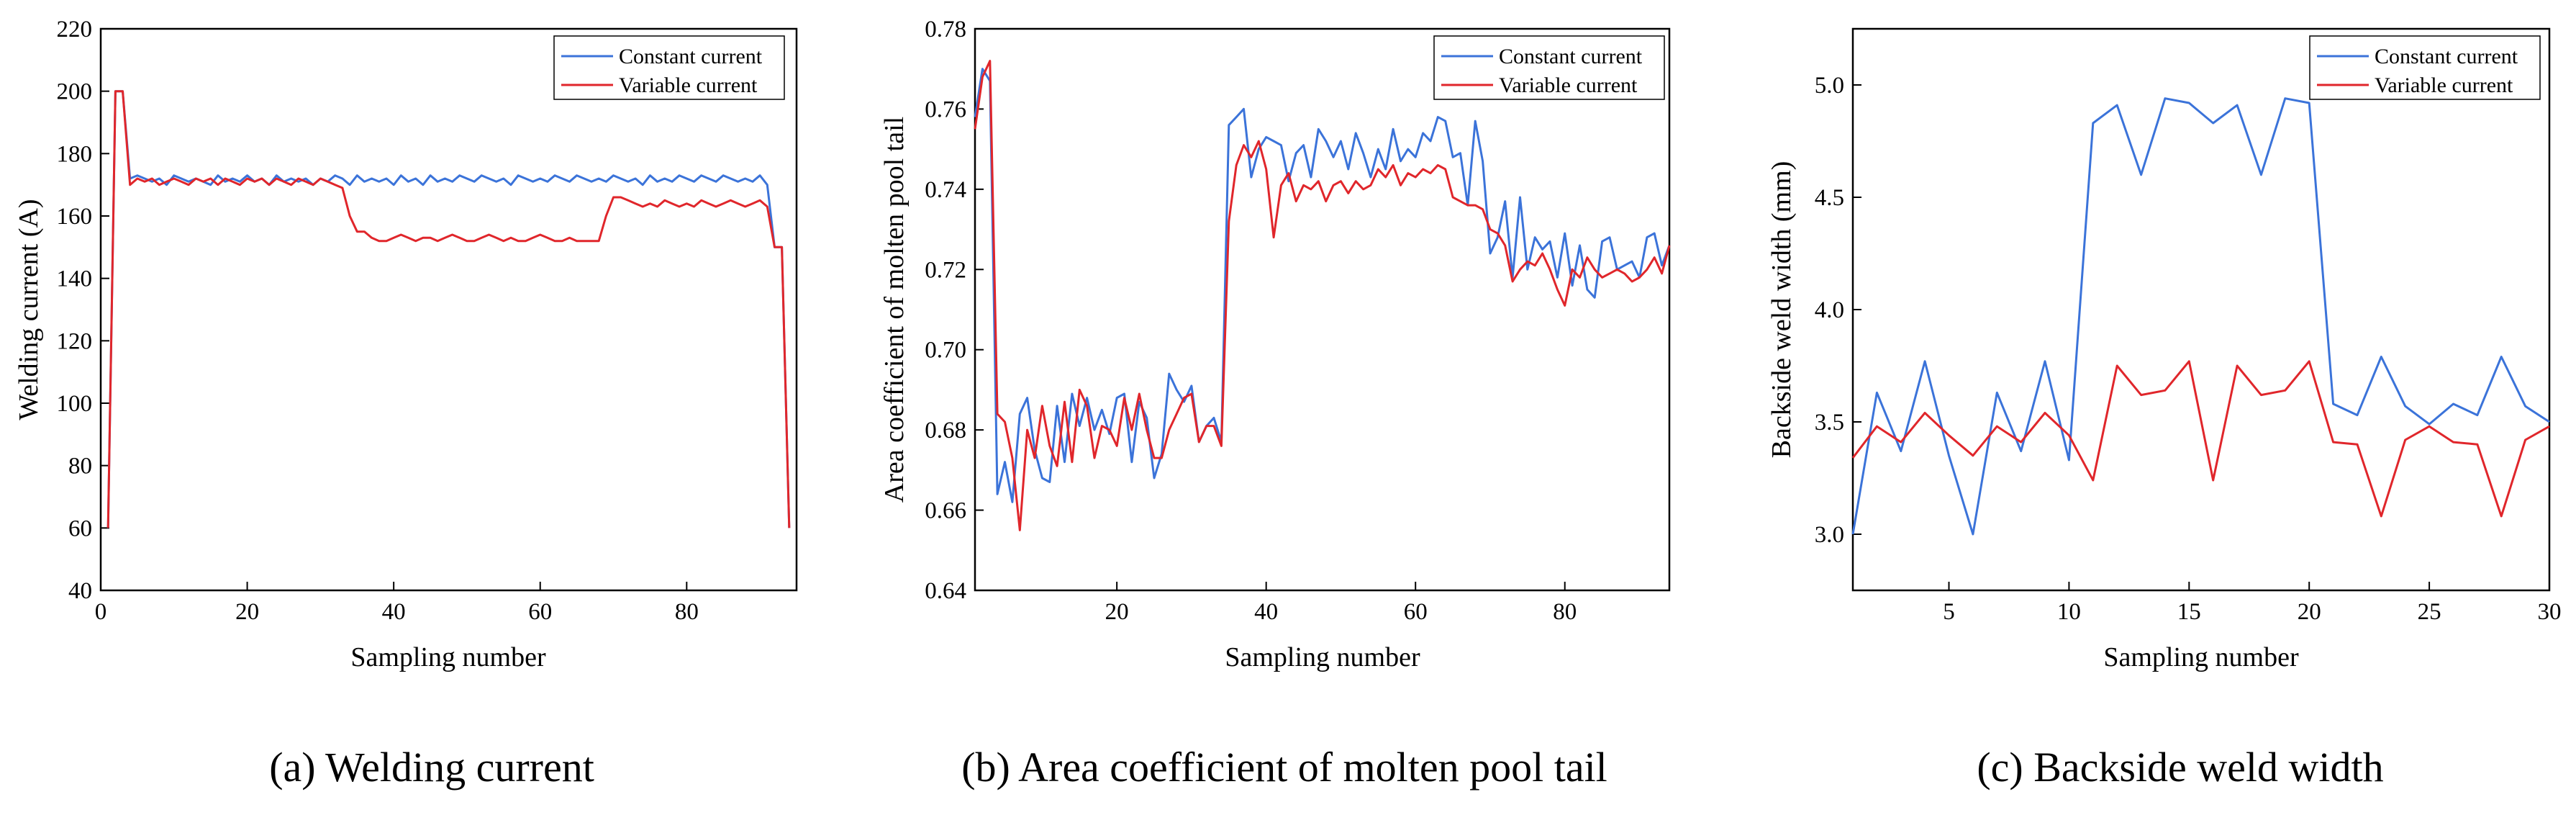 This screenshot has width=2576, height=815. I want to click on panel-caption: (c) Backside weld width, so click(2180, 767).